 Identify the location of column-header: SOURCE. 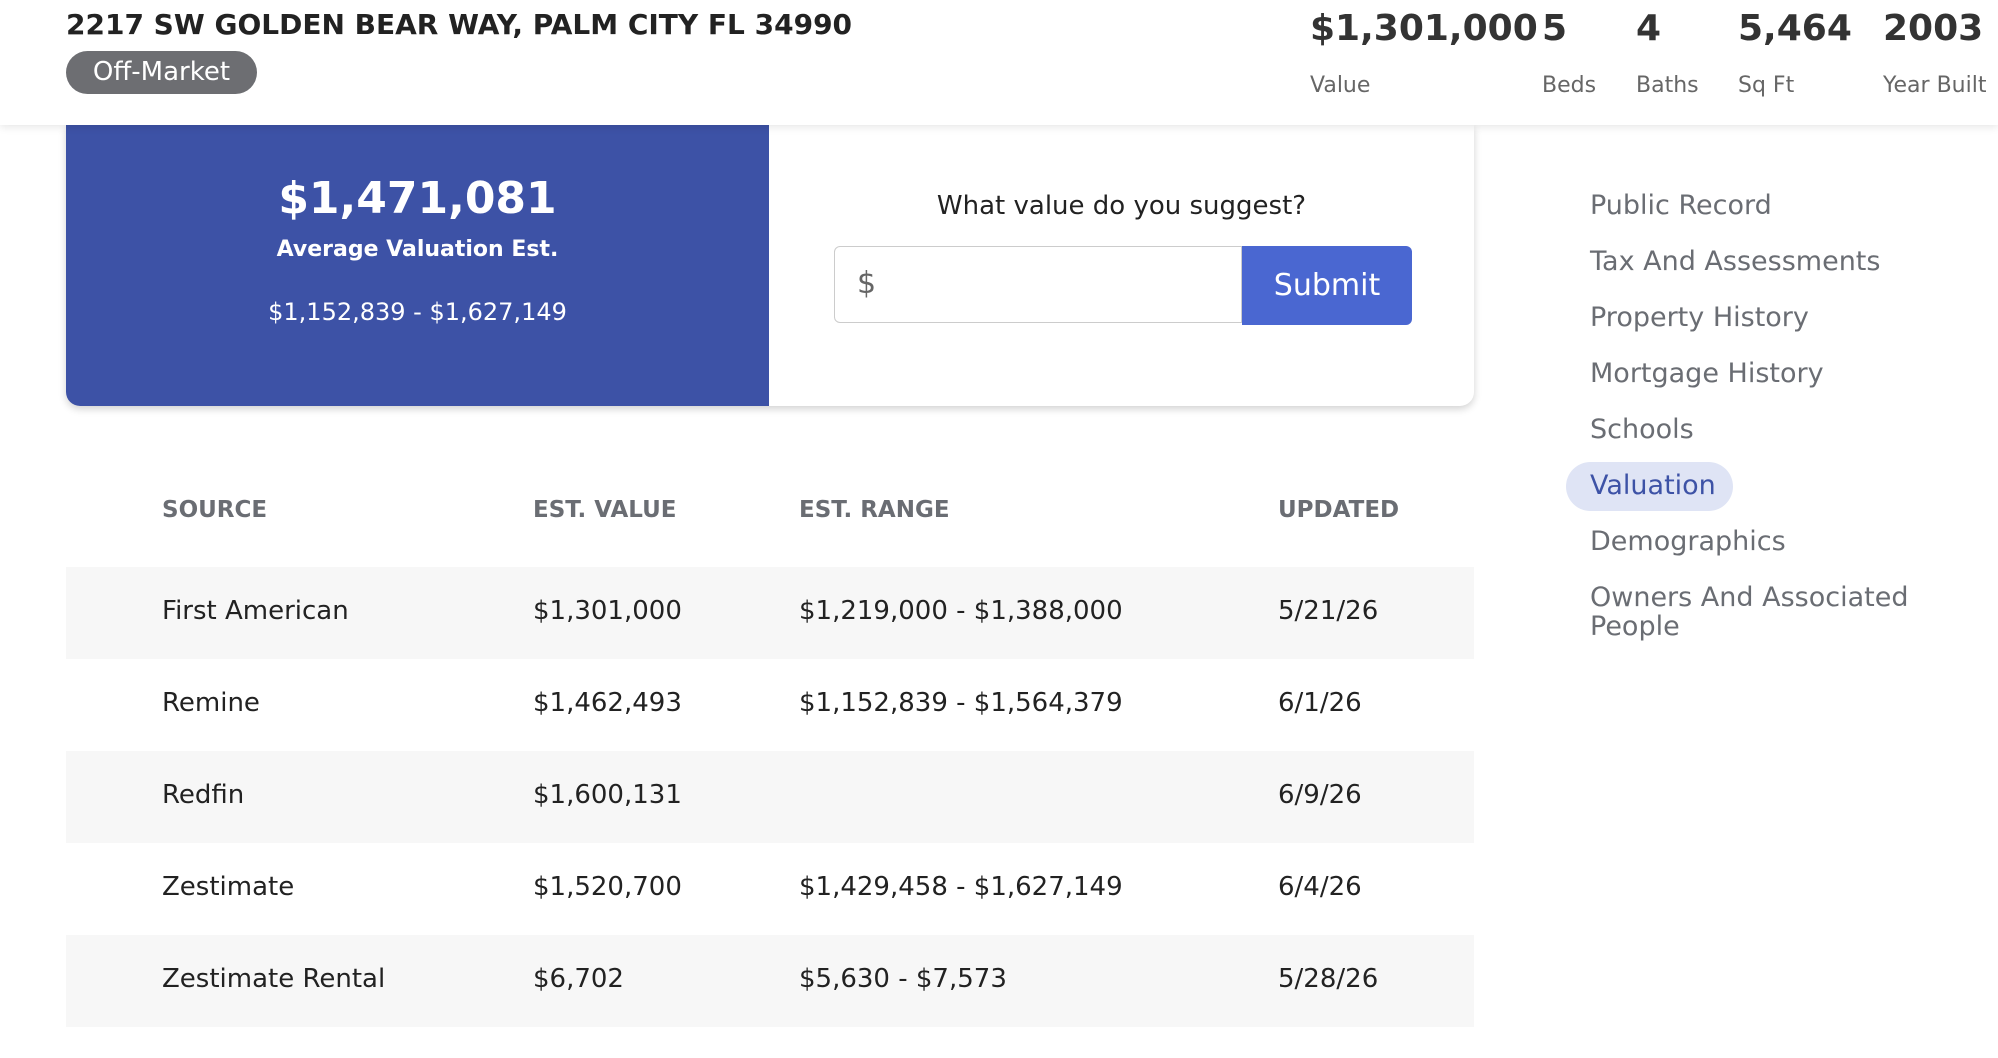
(215, 510).